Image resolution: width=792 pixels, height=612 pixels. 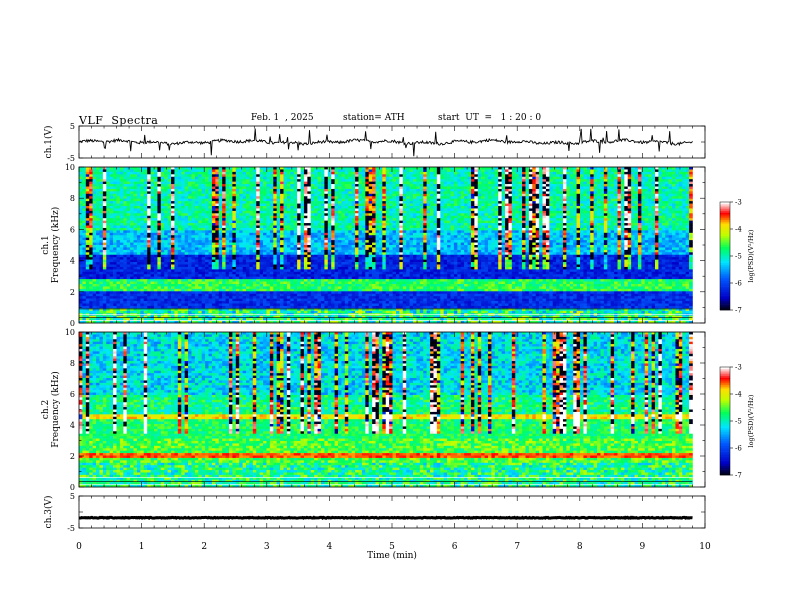 I want to click on station-label: station= ATH, so click(x=374, y=118).